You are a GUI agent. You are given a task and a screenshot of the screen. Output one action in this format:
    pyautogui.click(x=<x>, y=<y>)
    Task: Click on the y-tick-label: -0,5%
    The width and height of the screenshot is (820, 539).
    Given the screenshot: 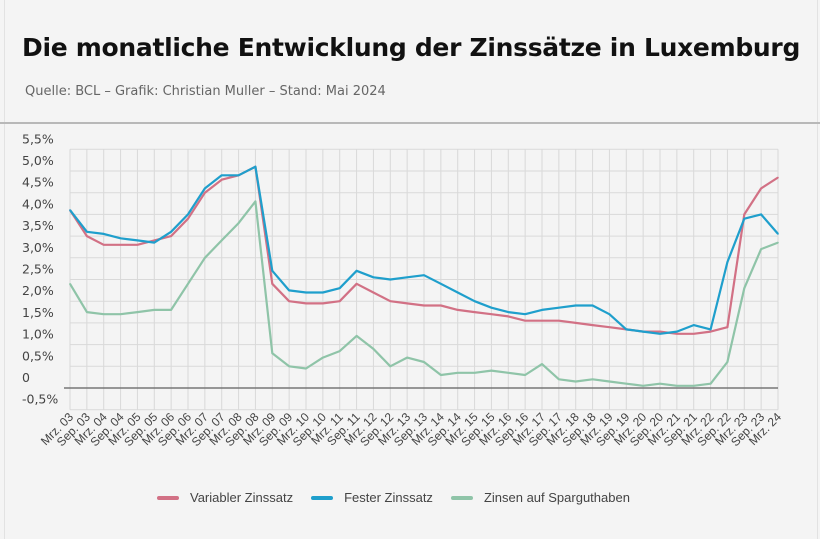 What is the action you would take?
    pyautogui.click(x=40, y=399)
    